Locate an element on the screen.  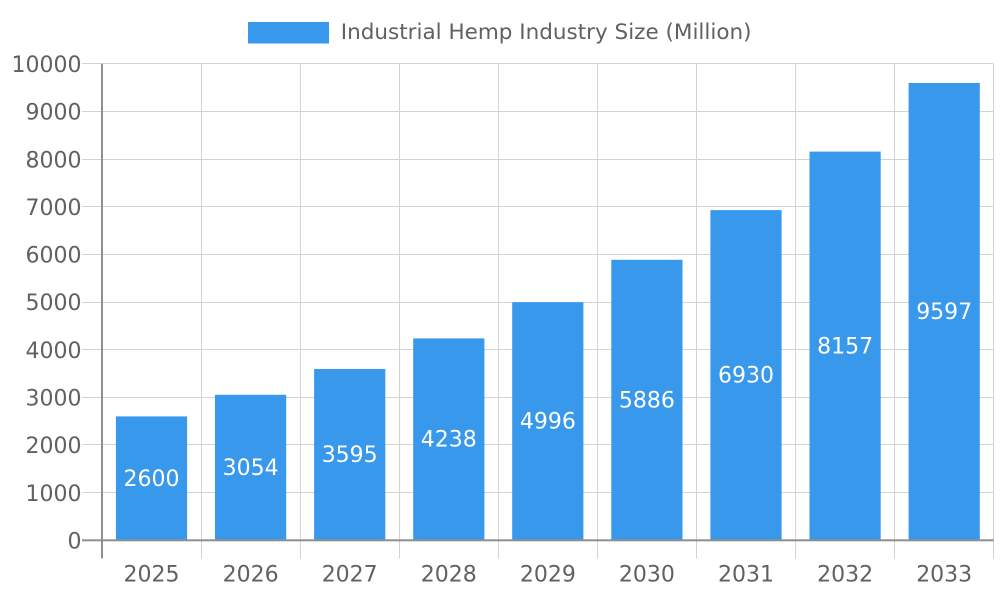
svg-text: 8000 is located at coordinates (54, 160).